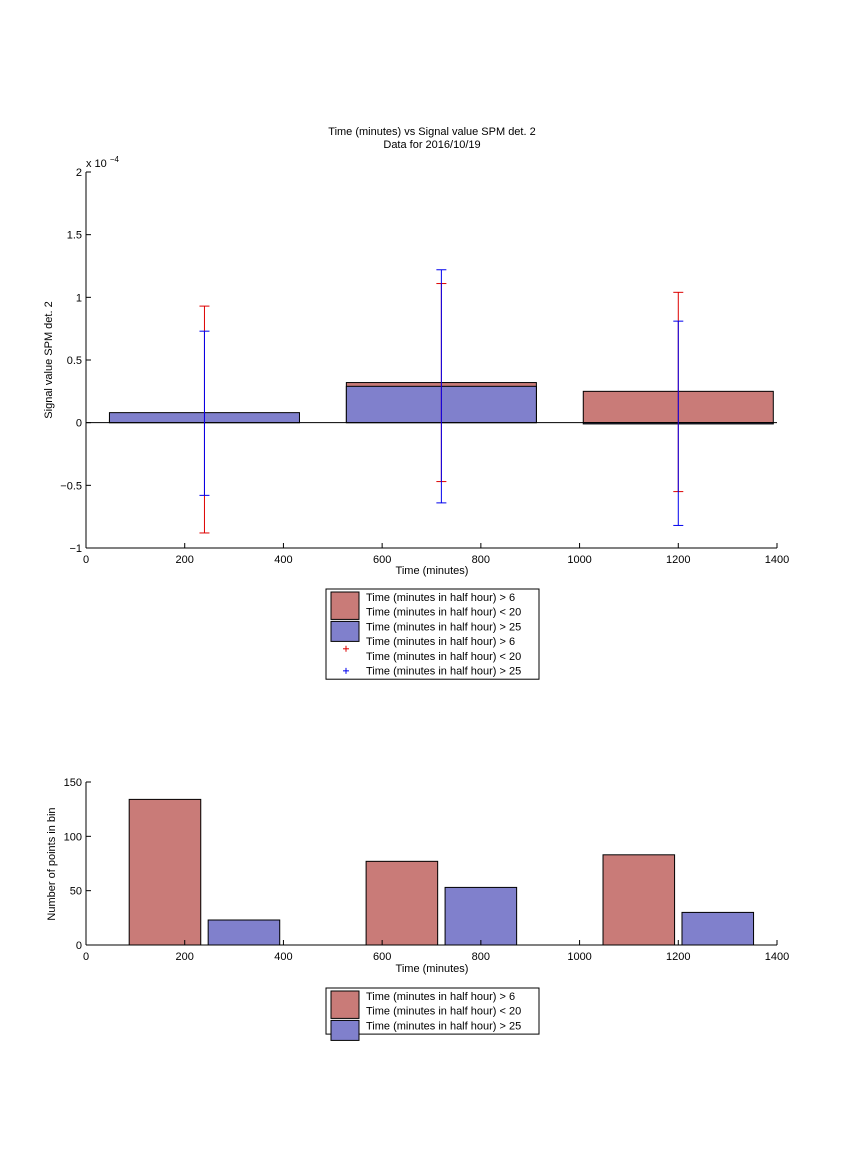 This screenshot has width=864, height=1152. What do you see at coordinates (74, 361) in the screenshot?
I see `y-tick-label: 0.5` at bounding box center [74, 361].